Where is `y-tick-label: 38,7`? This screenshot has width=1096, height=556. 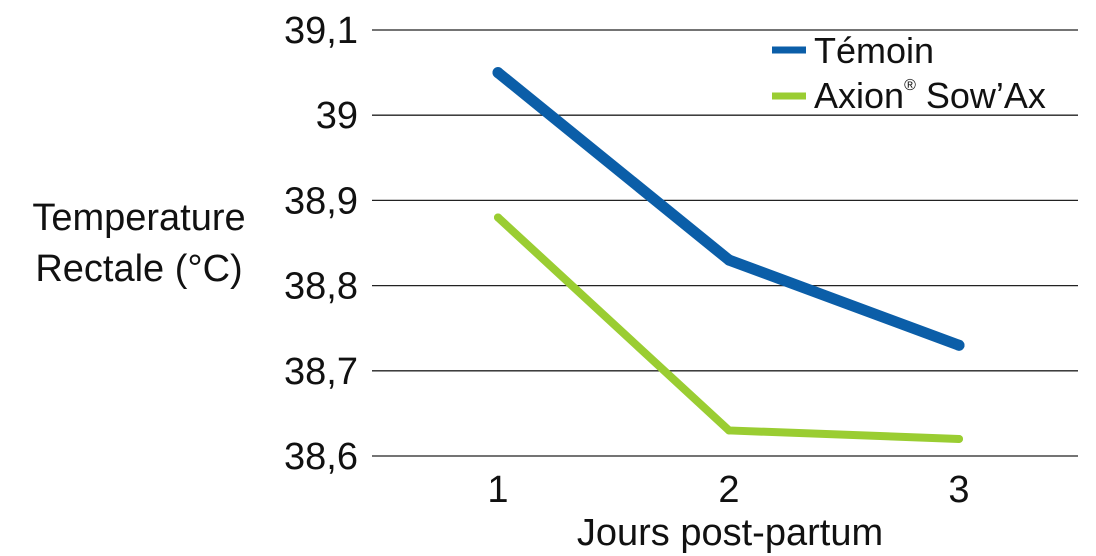
y-tick-label: 38,7 is located at coordinates (321, 372).